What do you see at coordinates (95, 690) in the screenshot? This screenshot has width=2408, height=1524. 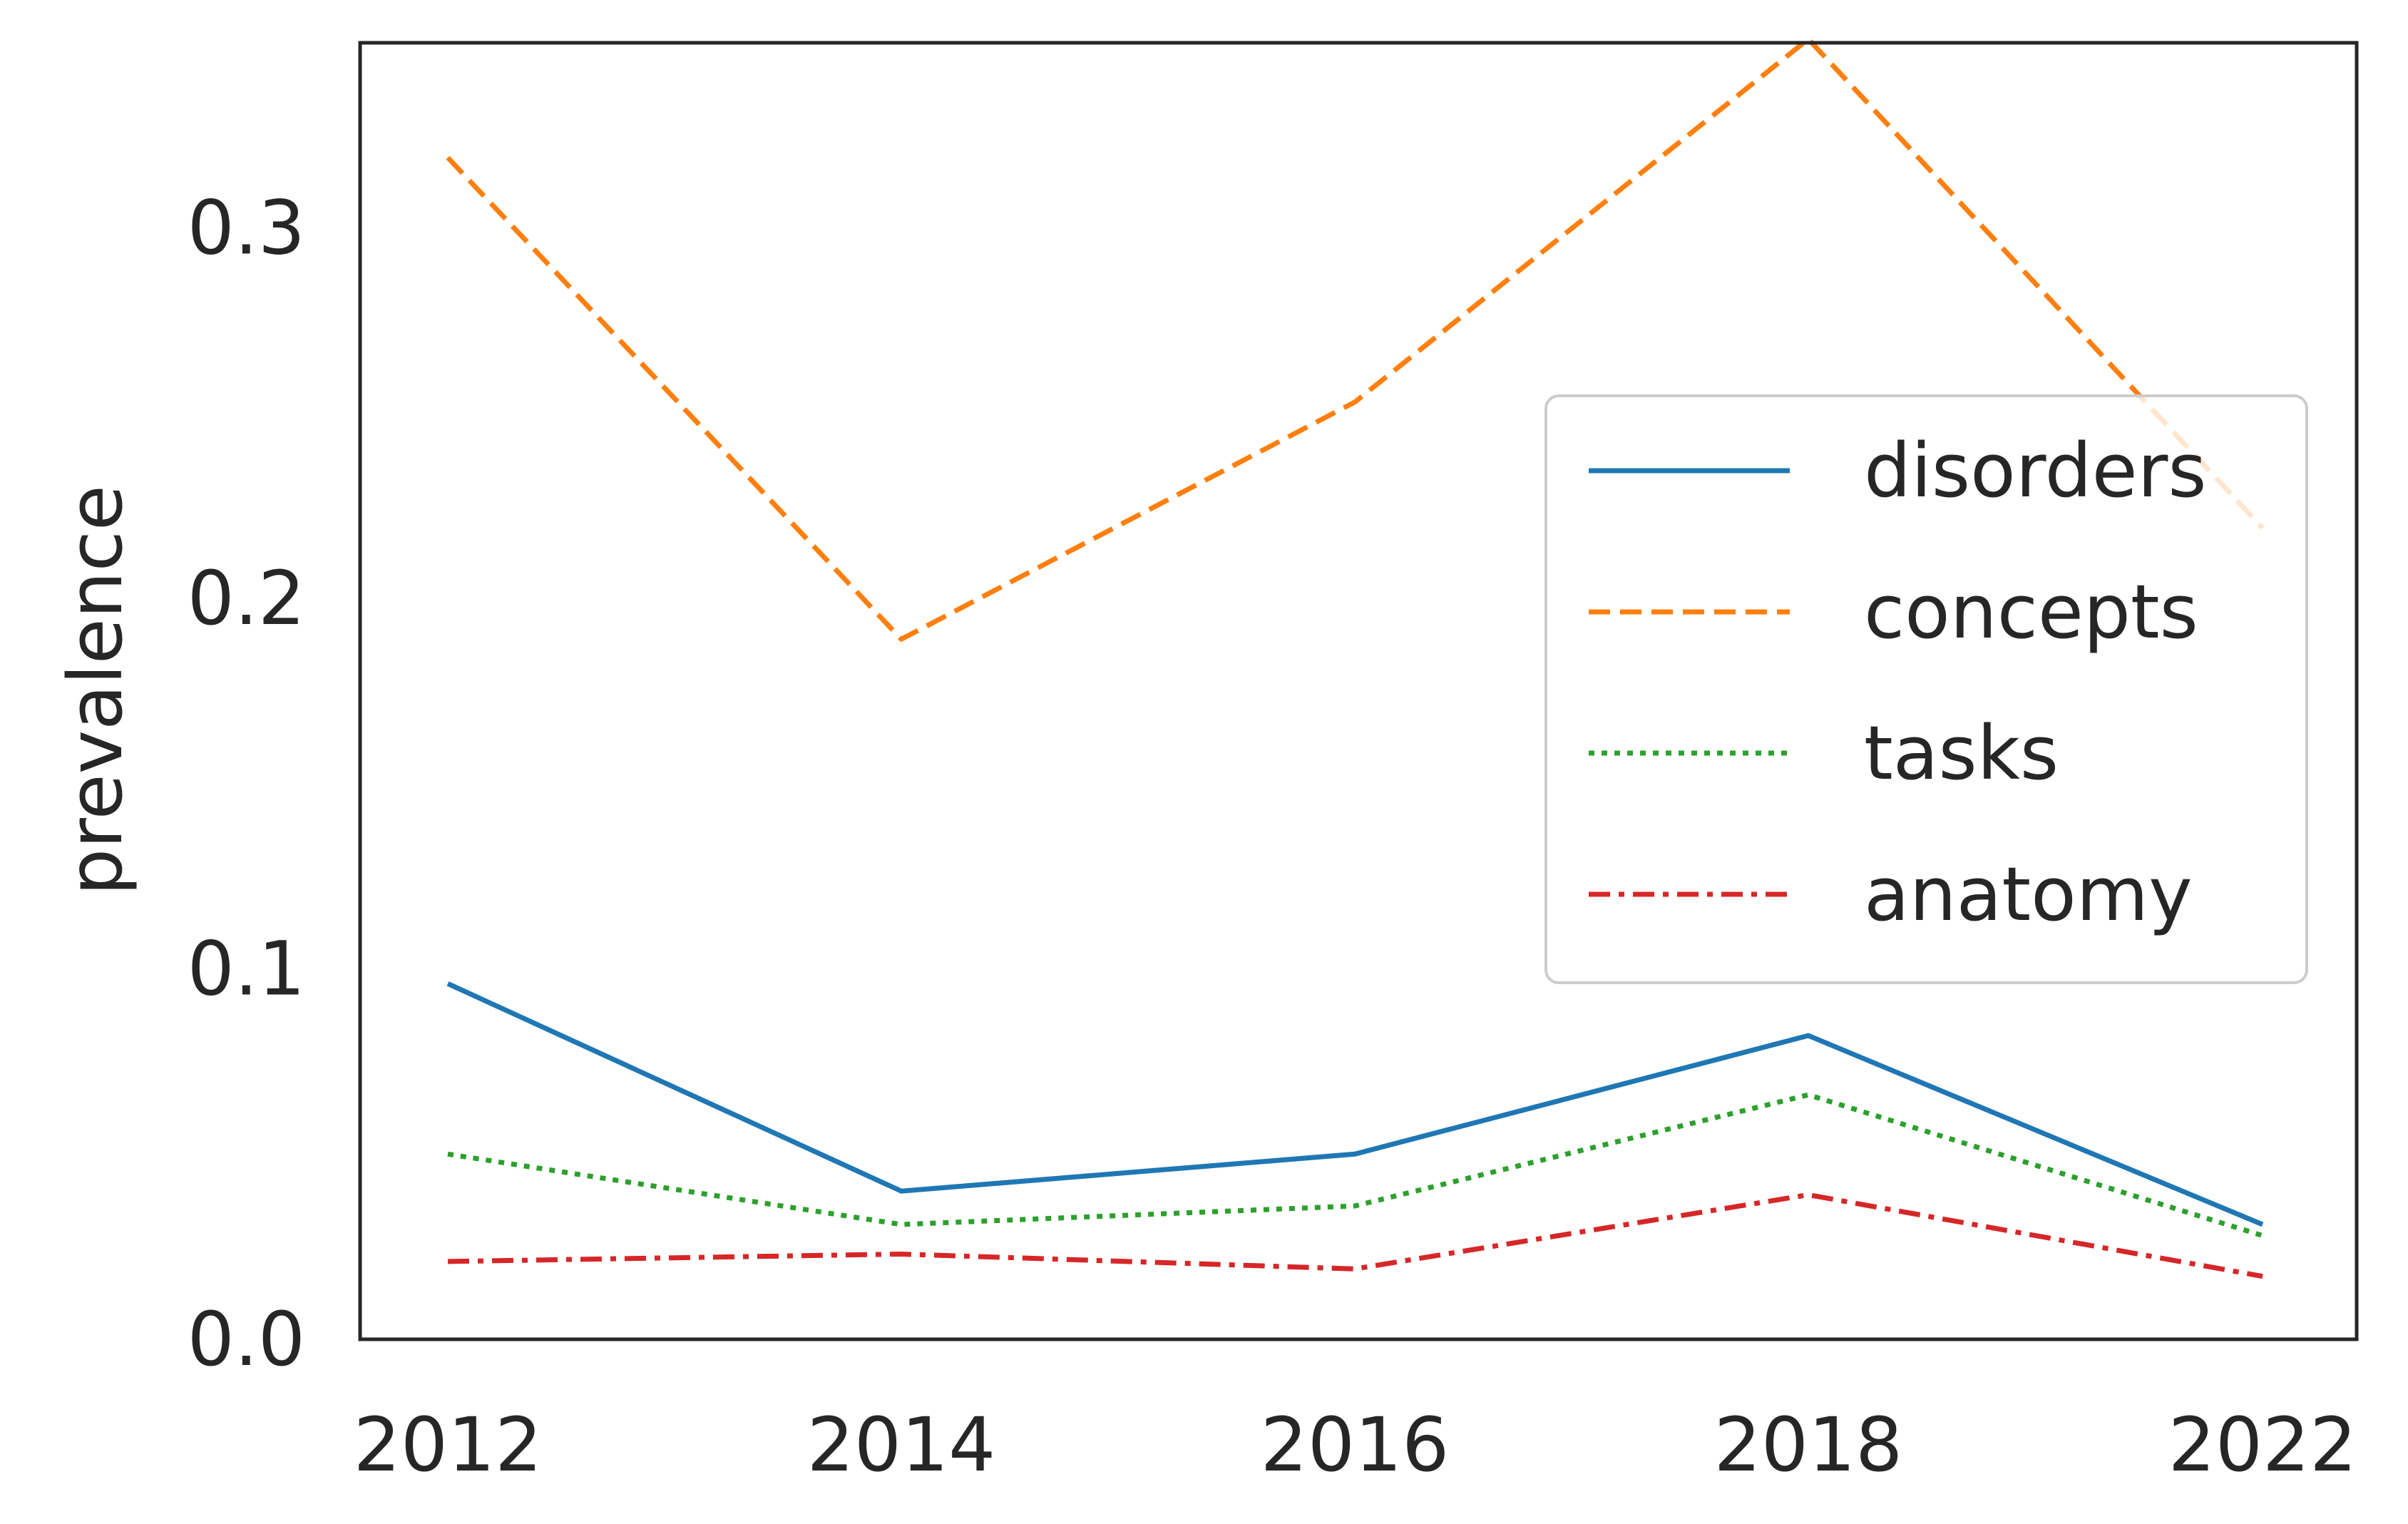 I see `y-axis-label: prevalence` at bounding box center [95, 690].